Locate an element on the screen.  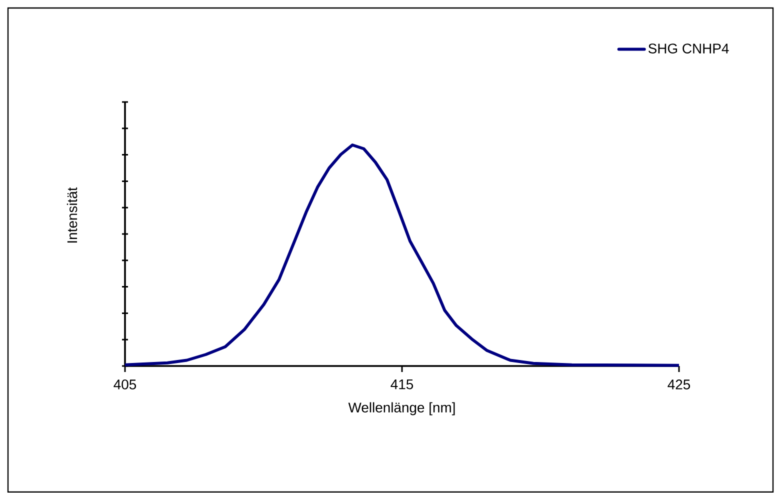
x-tick-label: 425 is located at coordinates (679, 385).